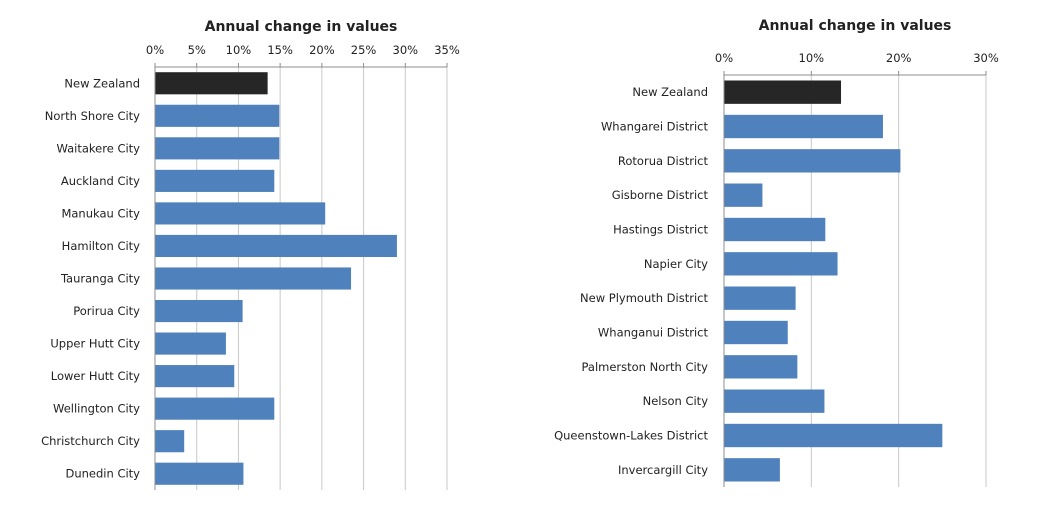 This screenshot has width=1050, height=511. Describe the element at coordinates (195, 376) in the screenshot. I see `bar-lower-hutt-city` at that location.